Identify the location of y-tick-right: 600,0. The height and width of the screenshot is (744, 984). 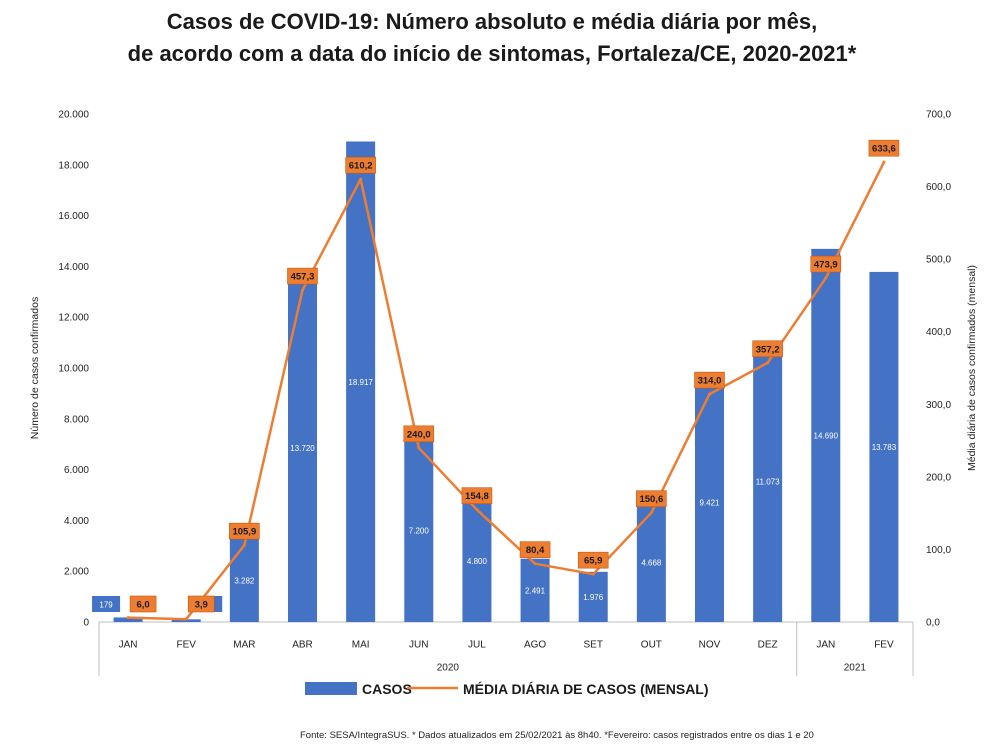
(938, 187).